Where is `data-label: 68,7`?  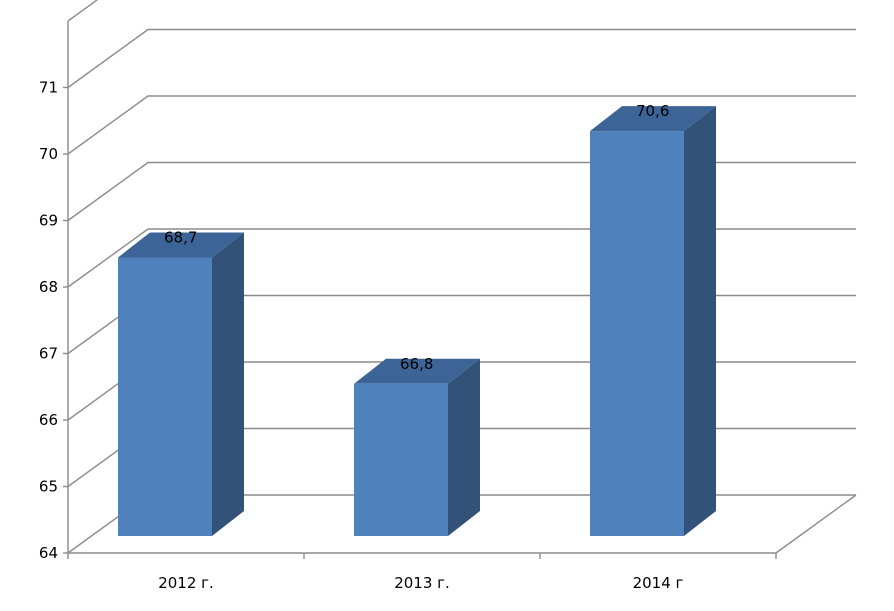 data-label: 68,7 is located at coordinates (180, 237).